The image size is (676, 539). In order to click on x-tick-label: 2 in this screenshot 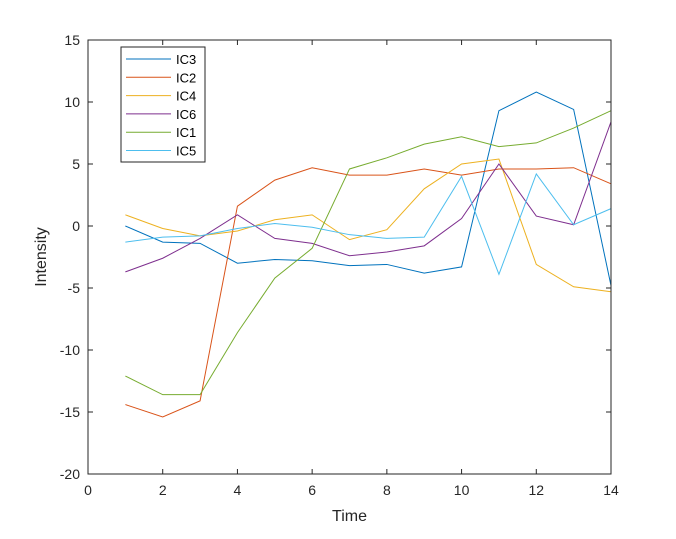, I will do `click(163, 490)`.